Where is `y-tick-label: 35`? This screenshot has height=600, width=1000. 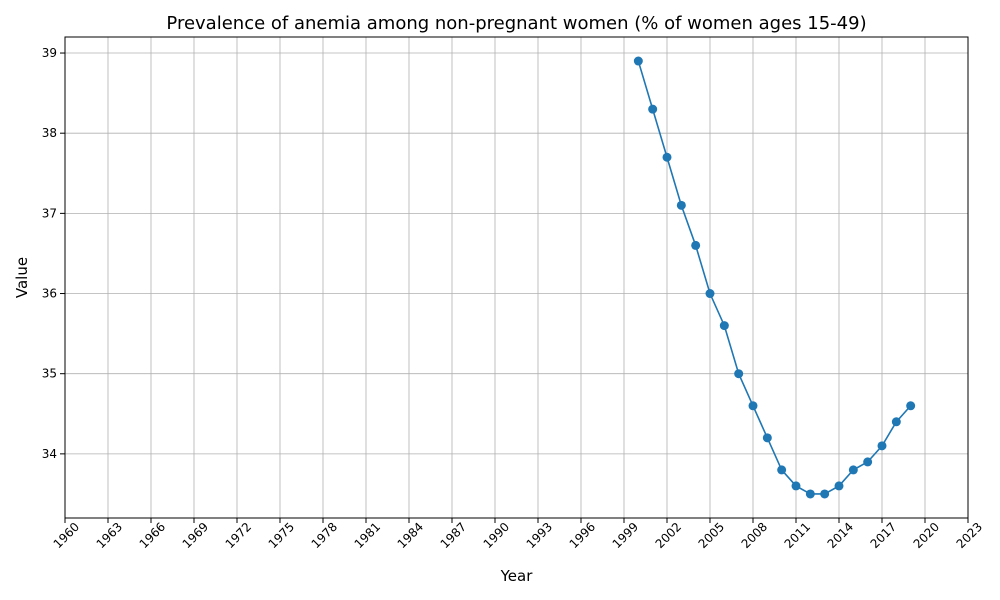 y-tick-label: 35 is located at coordinates (49, 374).